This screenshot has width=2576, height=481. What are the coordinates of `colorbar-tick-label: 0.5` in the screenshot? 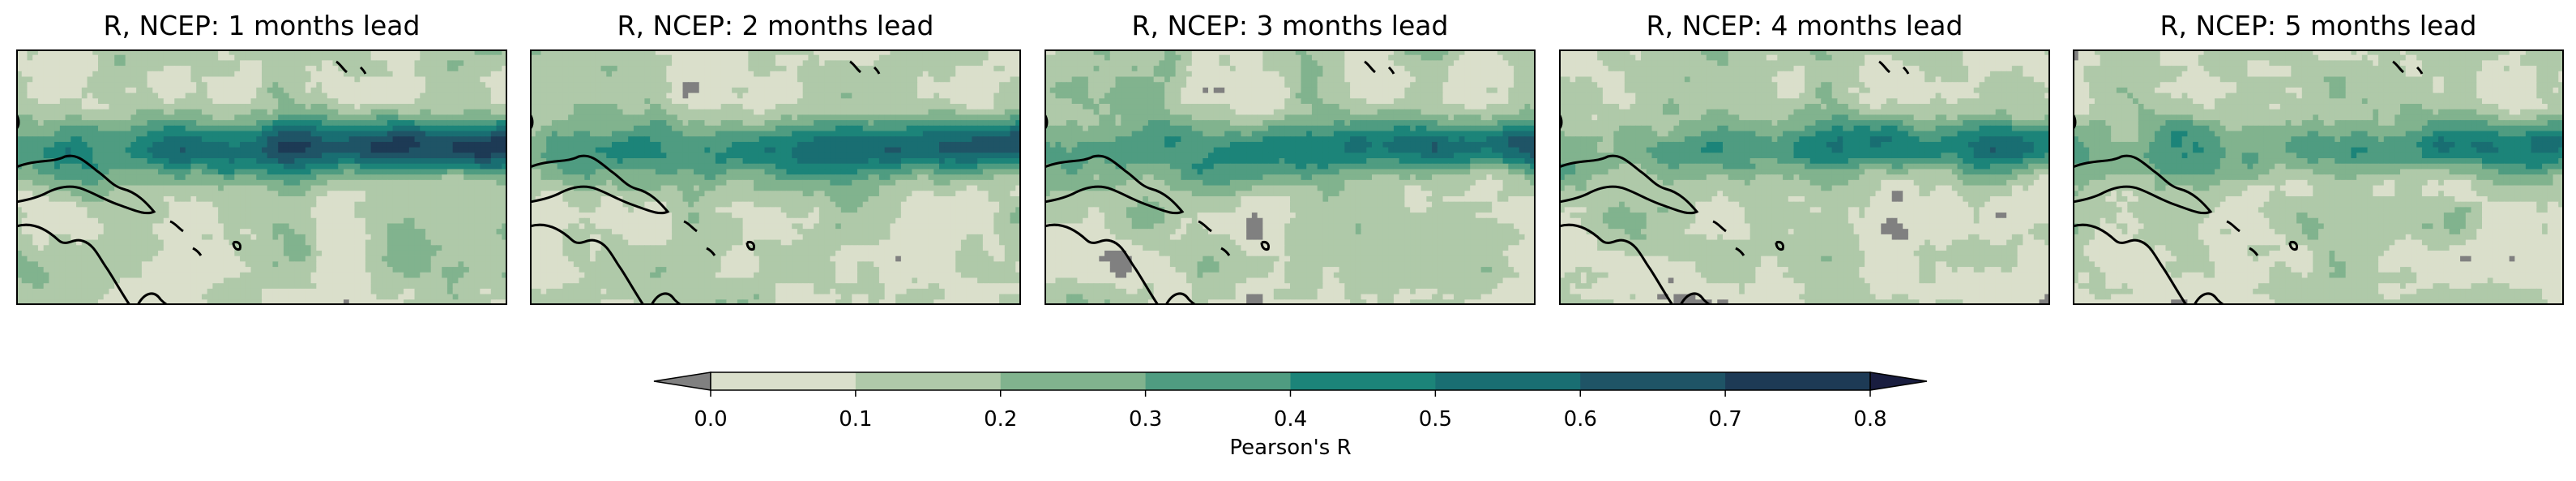 It's located at (1435, 419).